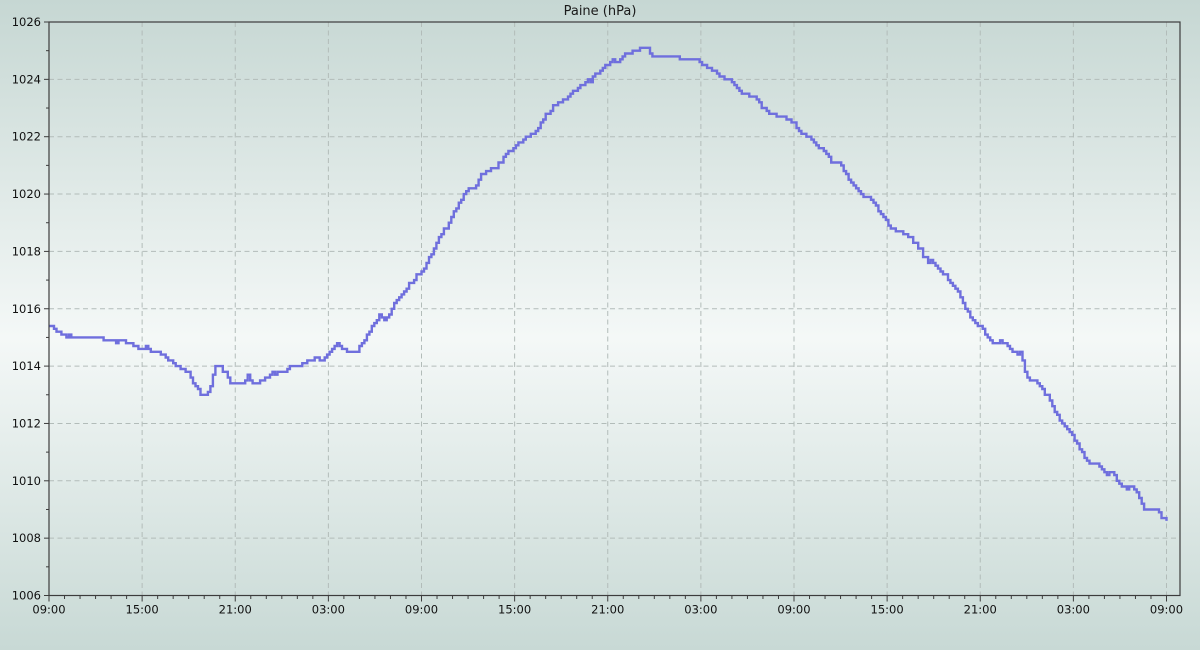  I want to click on y-tick-label: 1024, so click(26, 79).